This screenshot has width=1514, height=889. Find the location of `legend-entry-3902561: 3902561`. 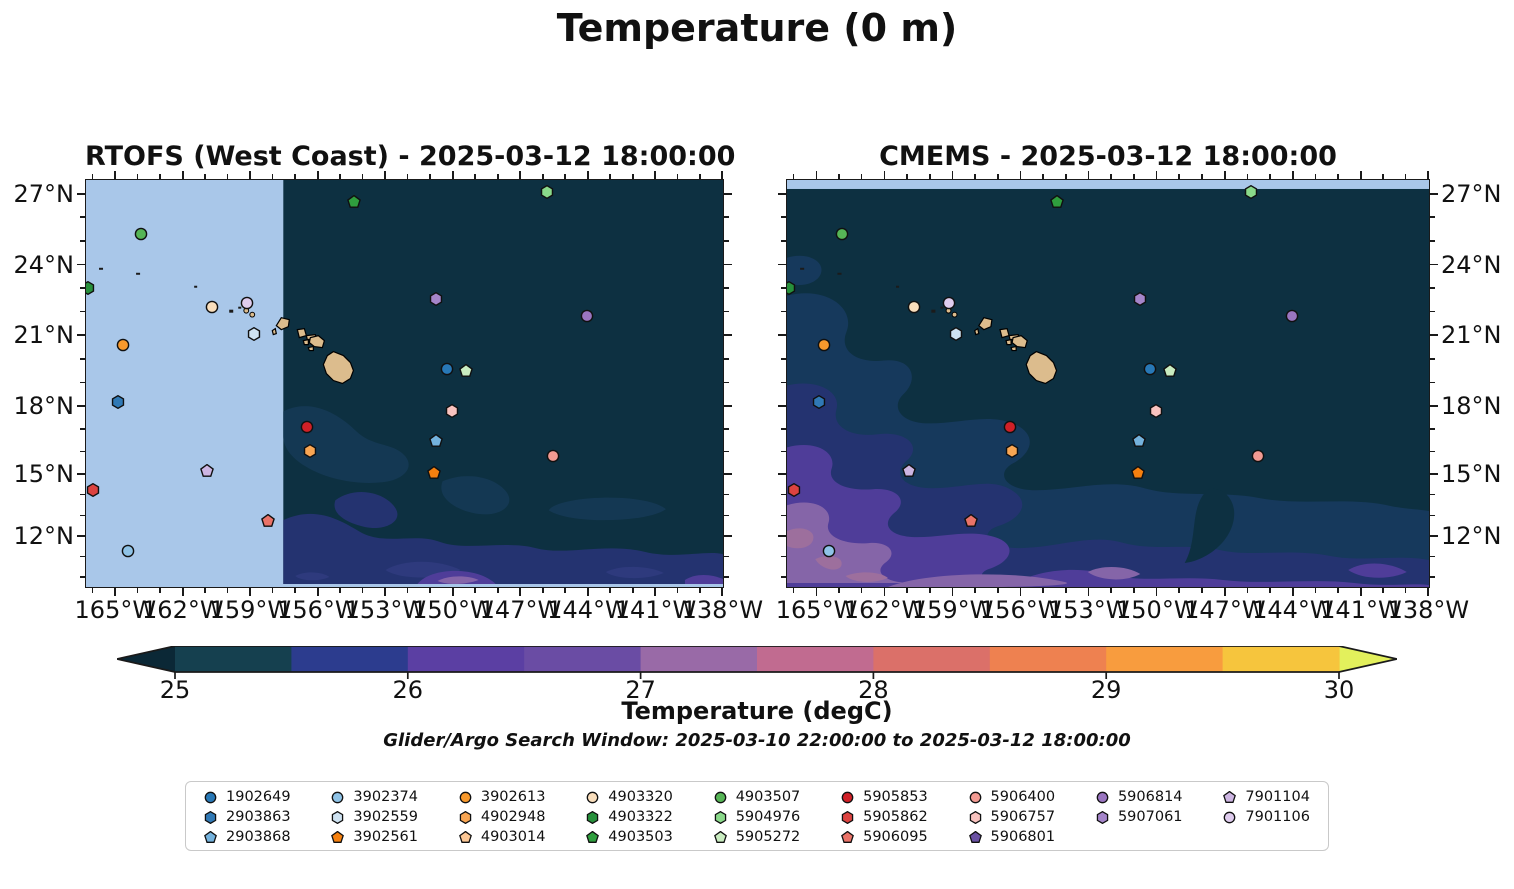

legend-entry-3902561: 3902561 is located at coordinates (374, 837).